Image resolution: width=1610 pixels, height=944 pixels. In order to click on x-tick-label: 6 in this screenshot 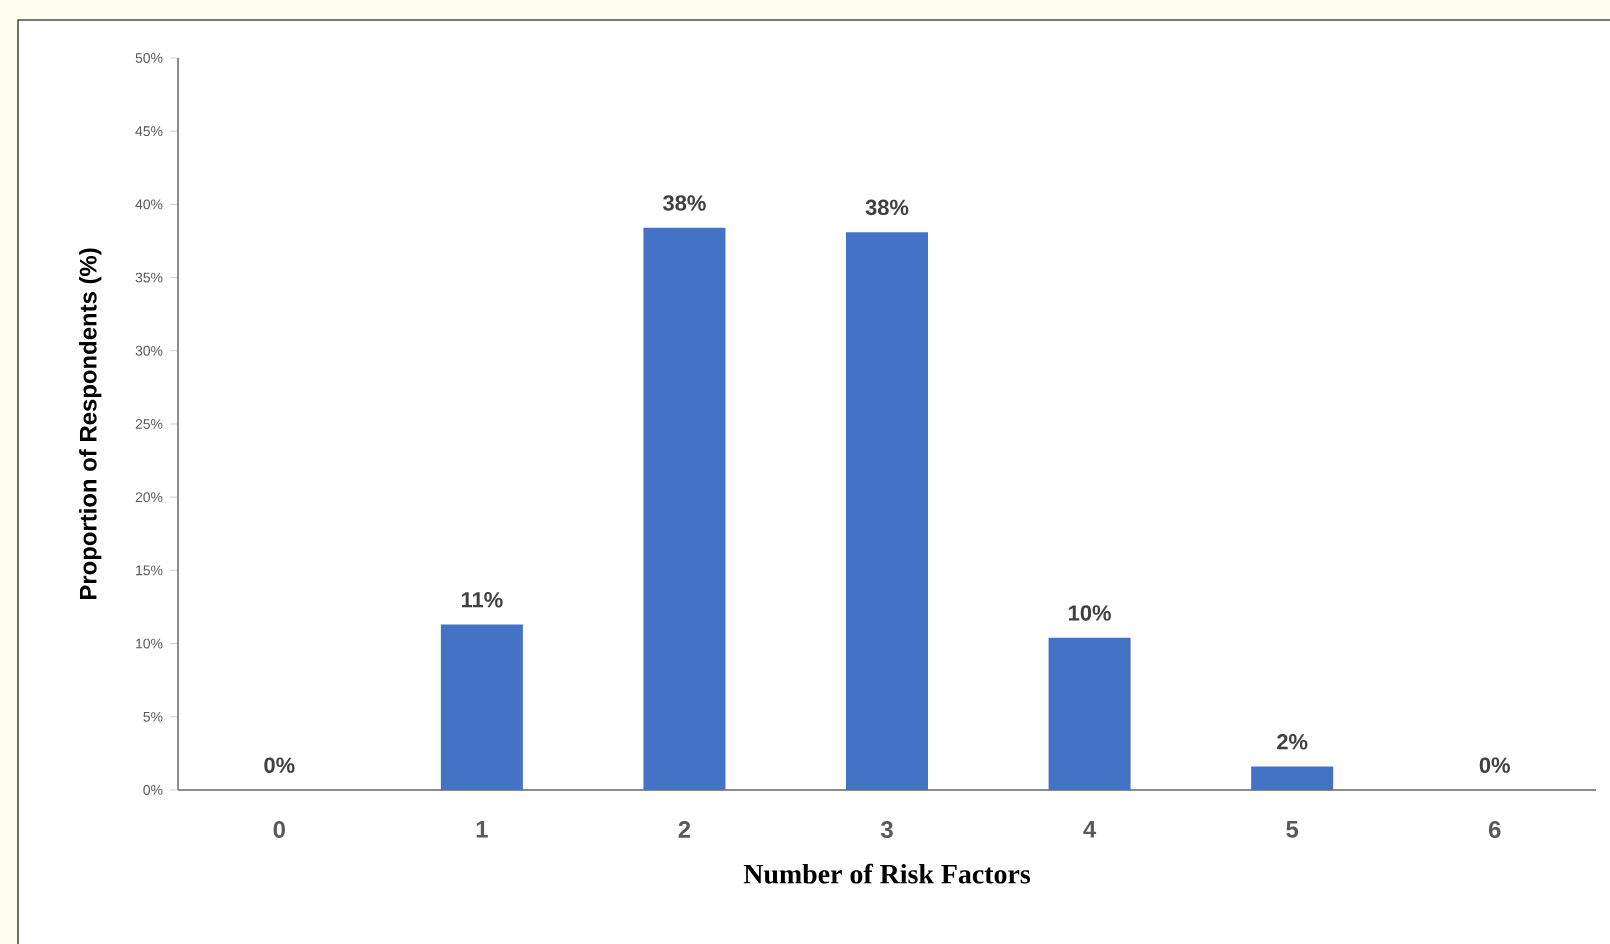, I will do `click(1494, 829)`.